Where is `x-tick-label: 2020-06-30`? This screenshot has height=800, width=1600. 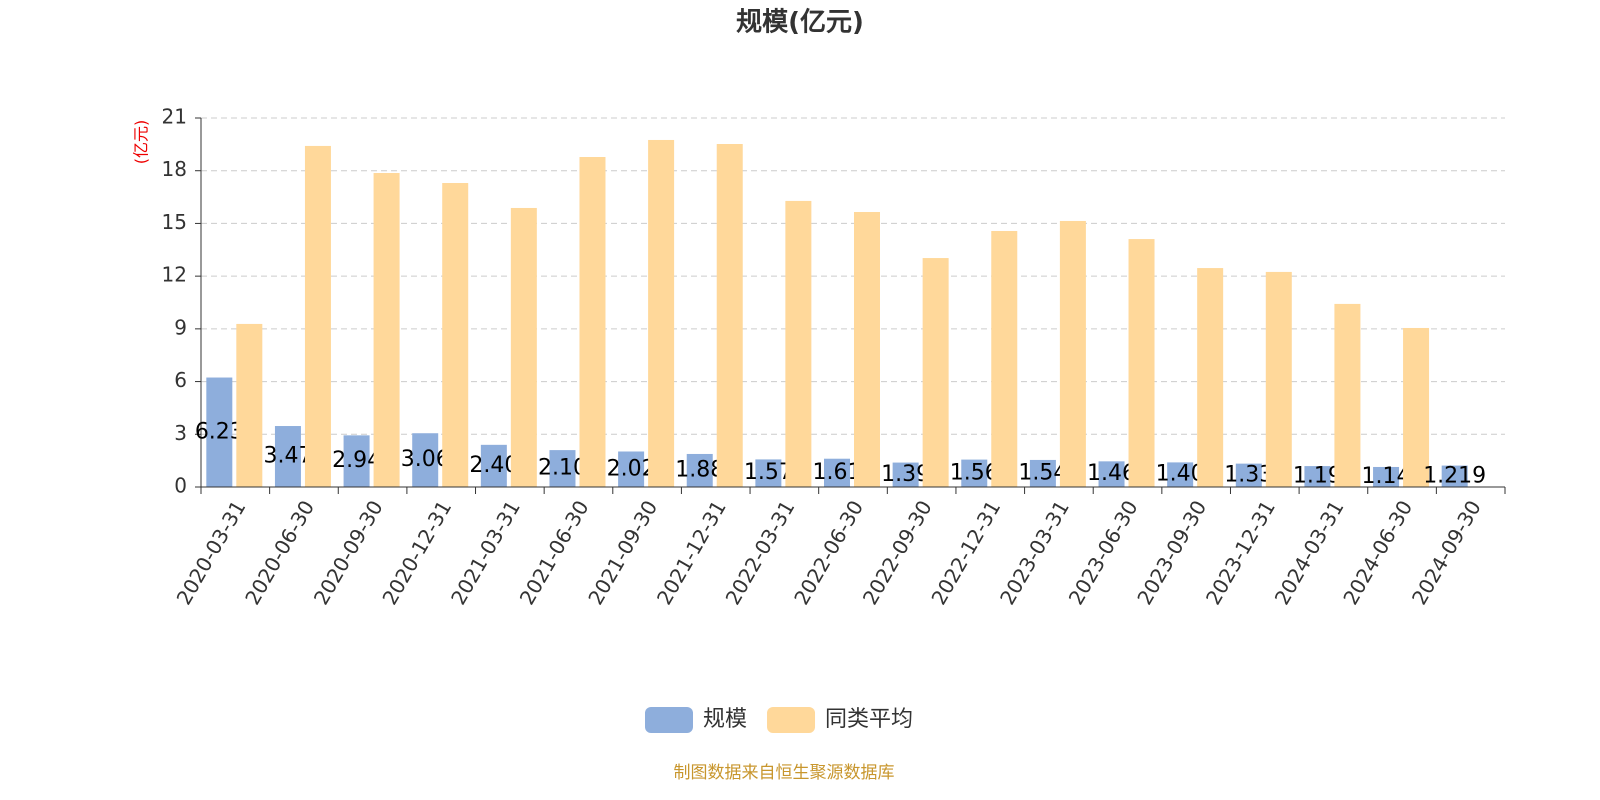
x-tick-label: 2020-06-30 is located at coordinates (279, 552).